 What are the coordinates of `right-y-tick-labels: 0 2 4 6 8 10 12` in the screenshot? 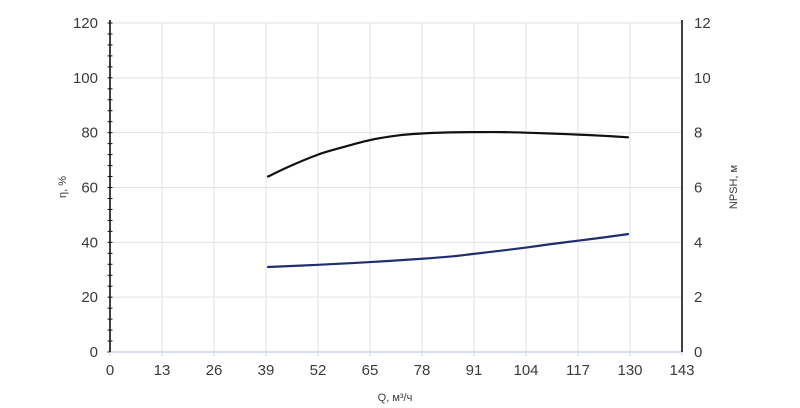 It's located at (702, 188).